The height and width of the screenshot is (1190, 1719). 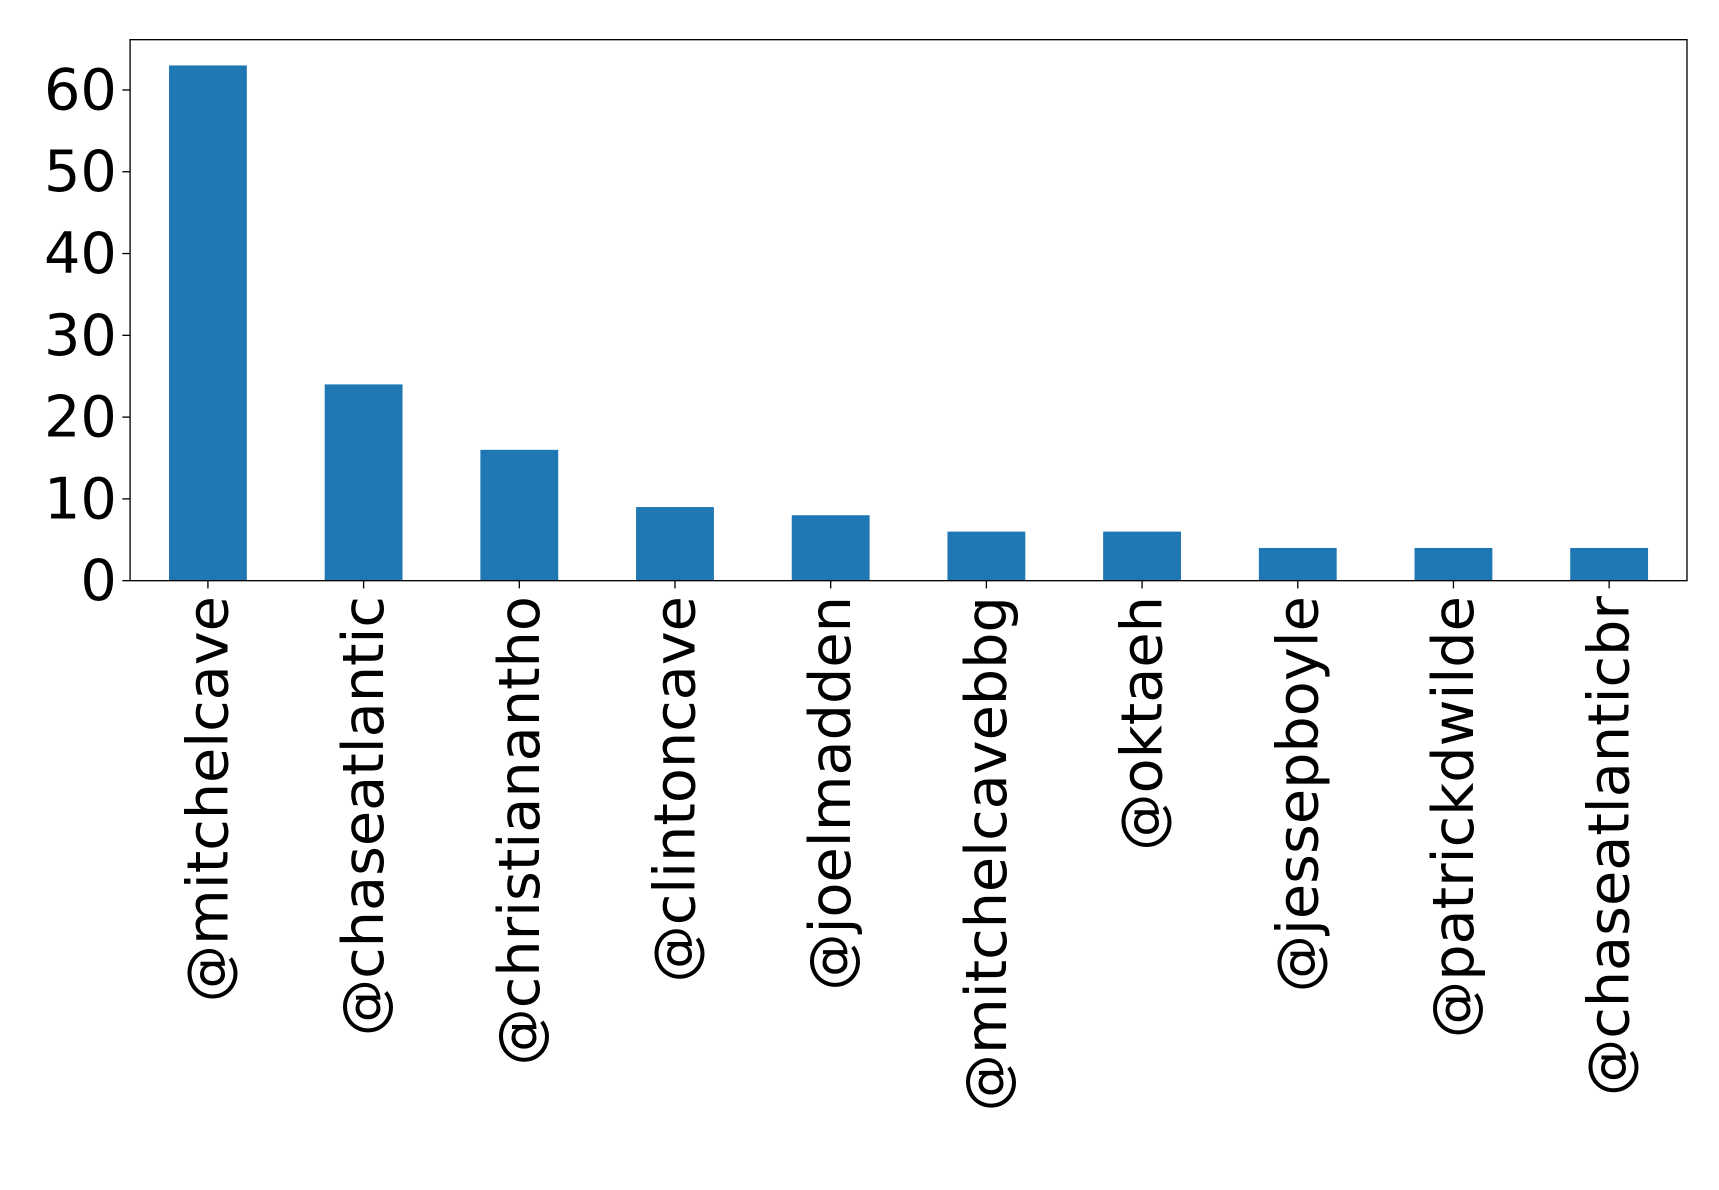 What do you see at coordinates (207, 799) in the screenshot?
I see `x-tick-label: @mitchelcave` at bounding box center [207, 799].